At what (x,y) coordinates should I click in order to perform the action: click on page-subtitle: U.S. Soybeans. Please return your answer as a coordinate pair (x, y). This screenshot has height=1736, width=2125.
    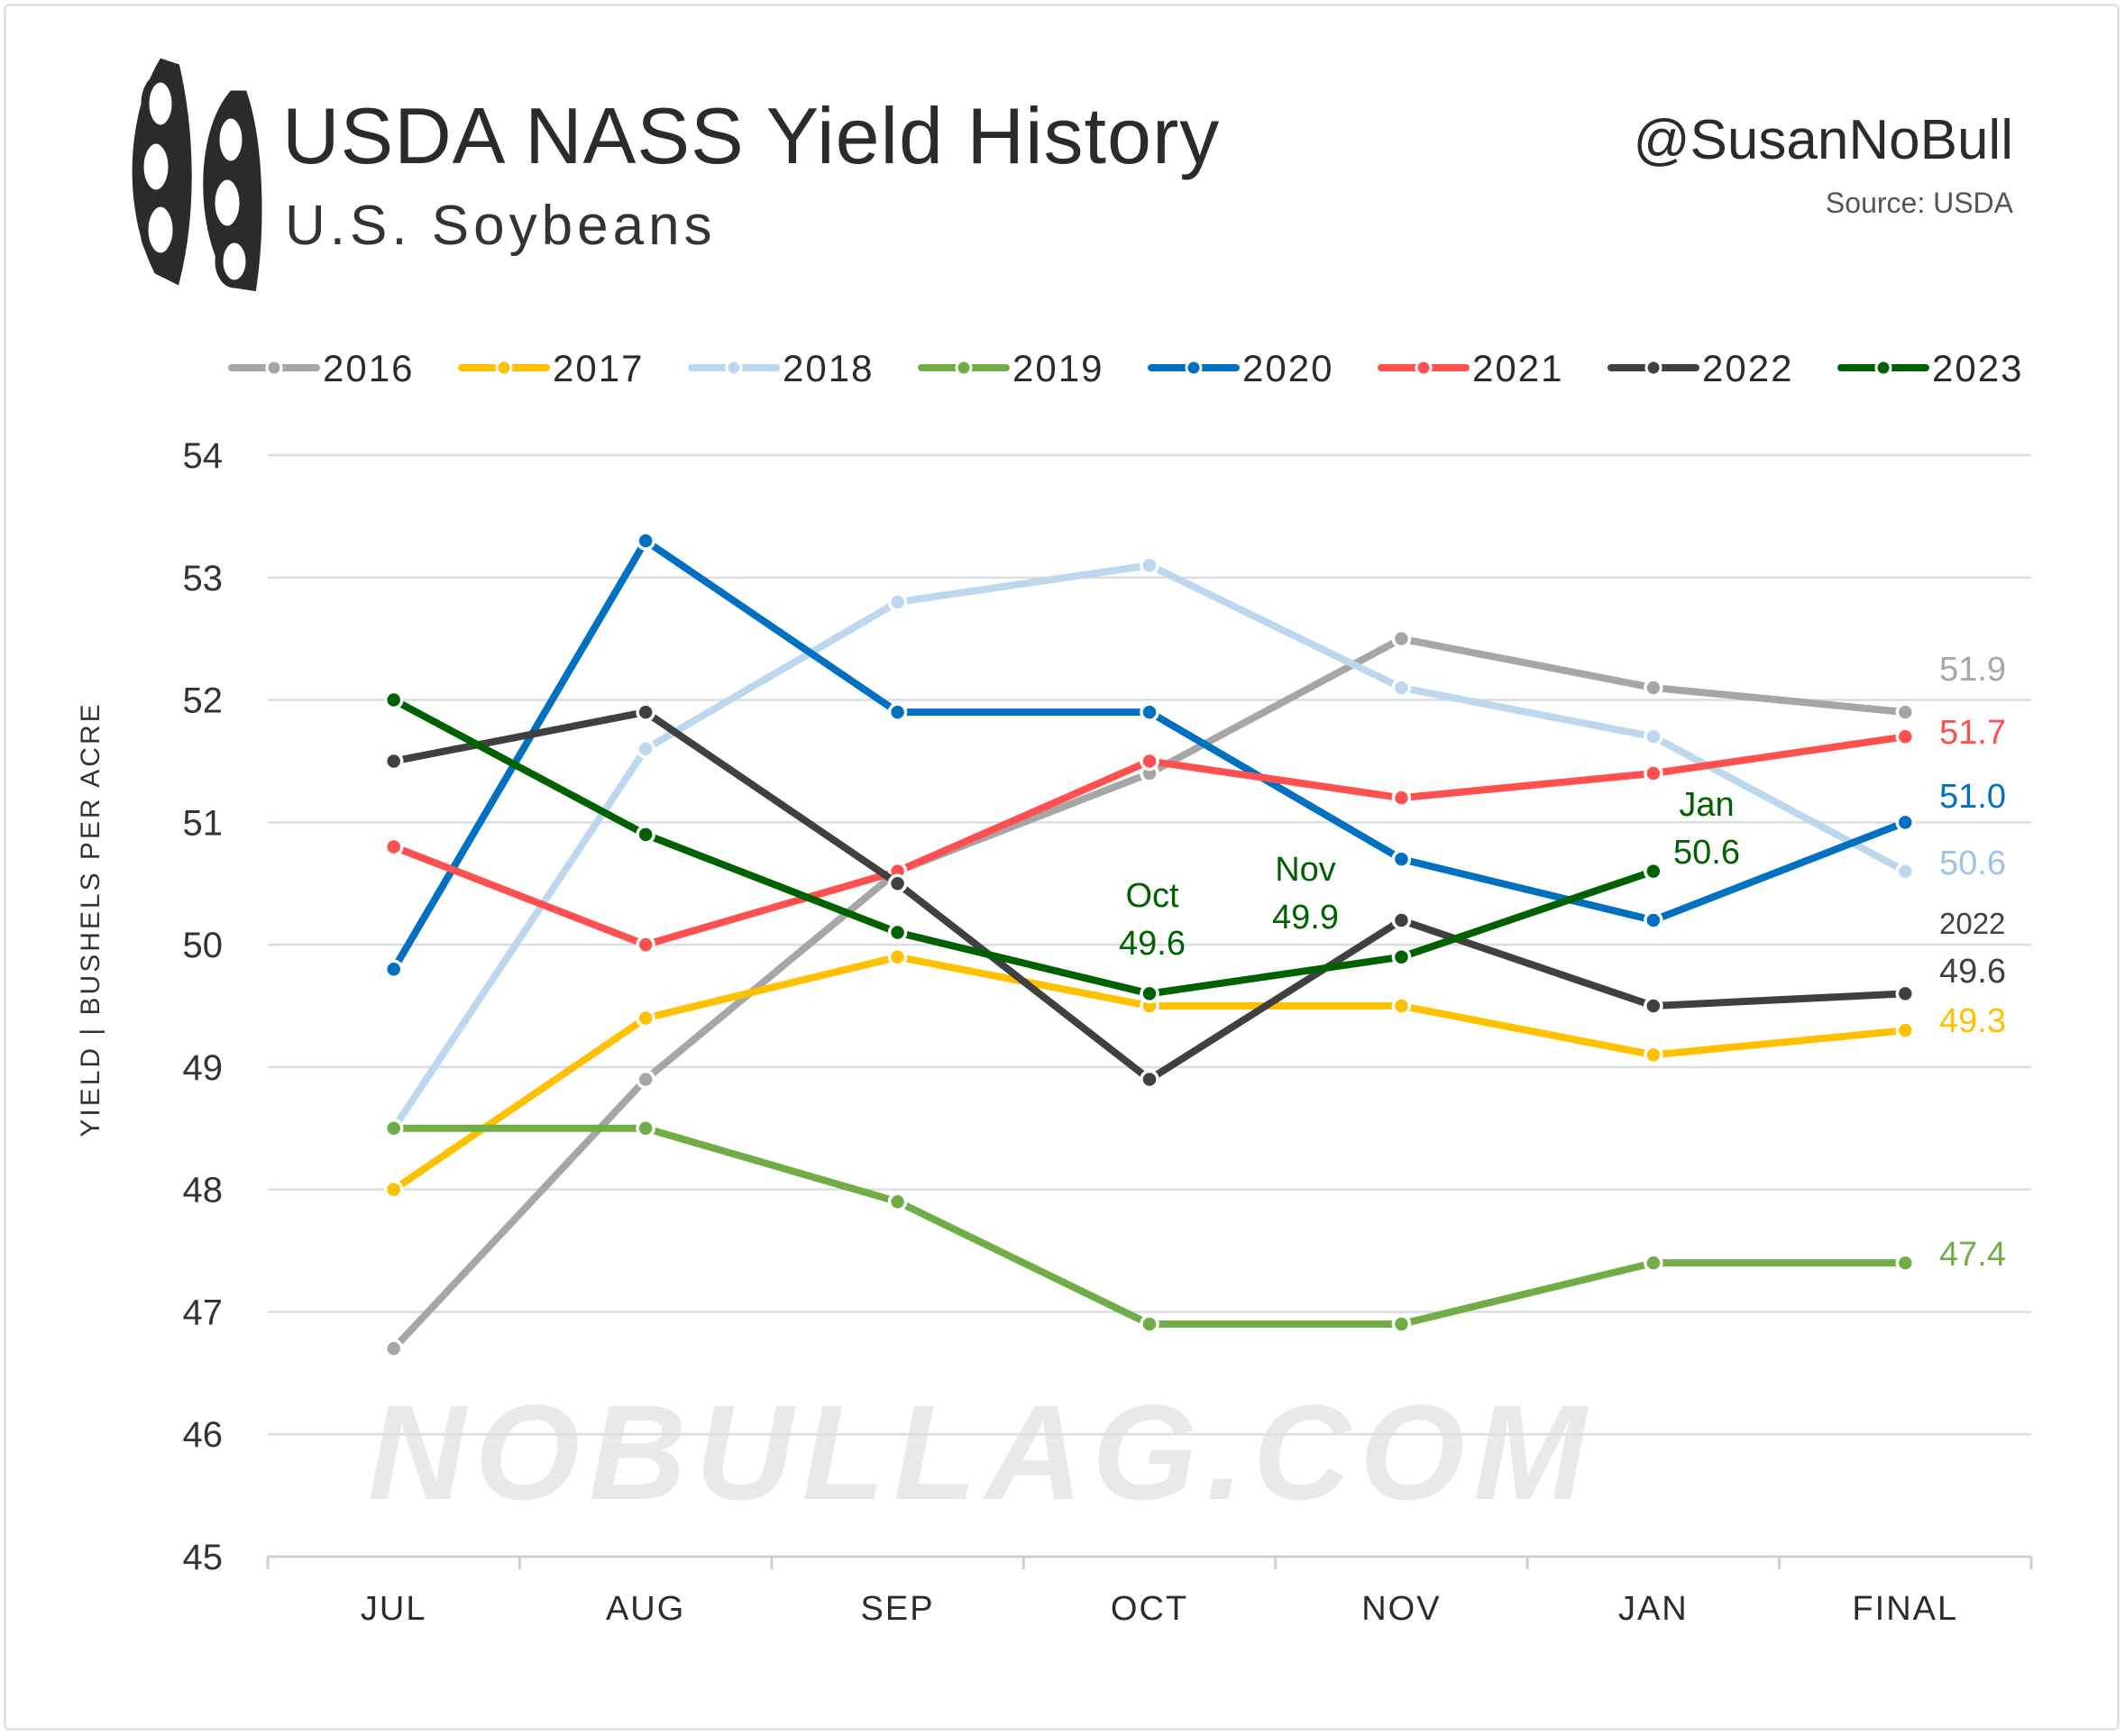
    Looking at the image, I should click on (501, 226).